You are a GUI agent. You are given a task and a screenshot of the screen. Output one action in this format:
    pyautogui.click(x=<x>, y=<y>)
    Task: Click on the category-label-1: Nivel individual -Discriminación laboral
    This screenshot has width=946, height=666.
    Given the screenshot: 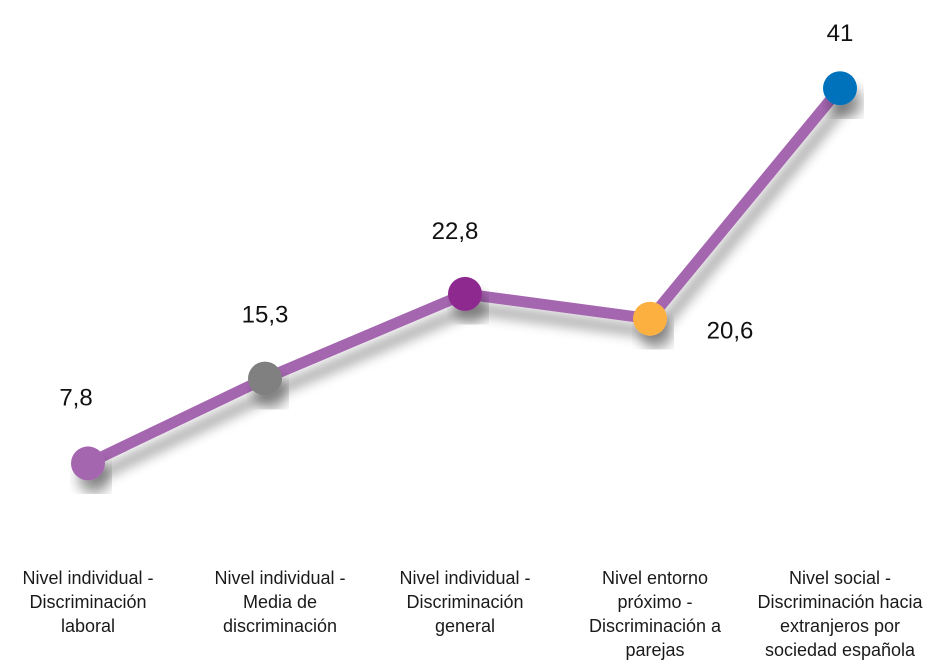 What is the action you would take?
    pyautogui.click(x=87, y=602)
    